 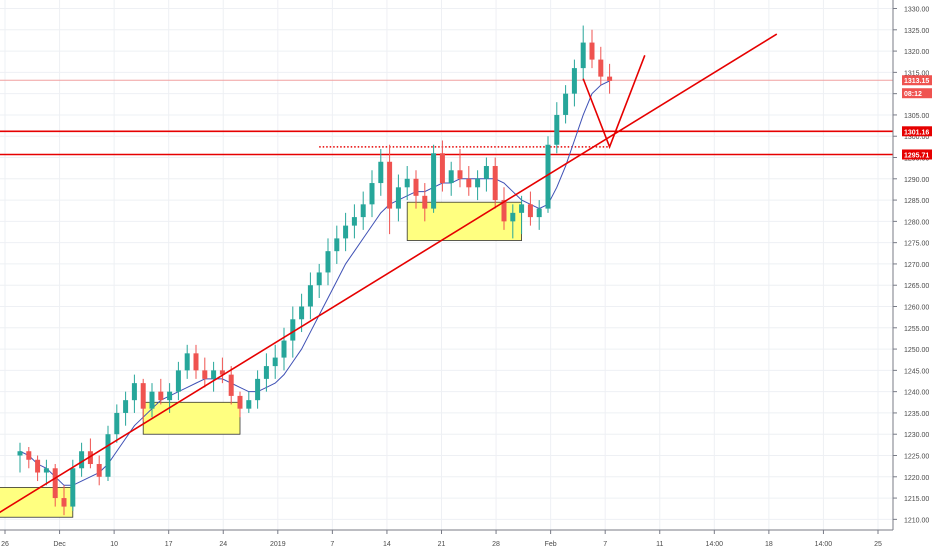 What do you see at coordinates (916, 116) in the screenshot?
I see `y-tick-label: 1305.00` at bounding box center [916, 116].